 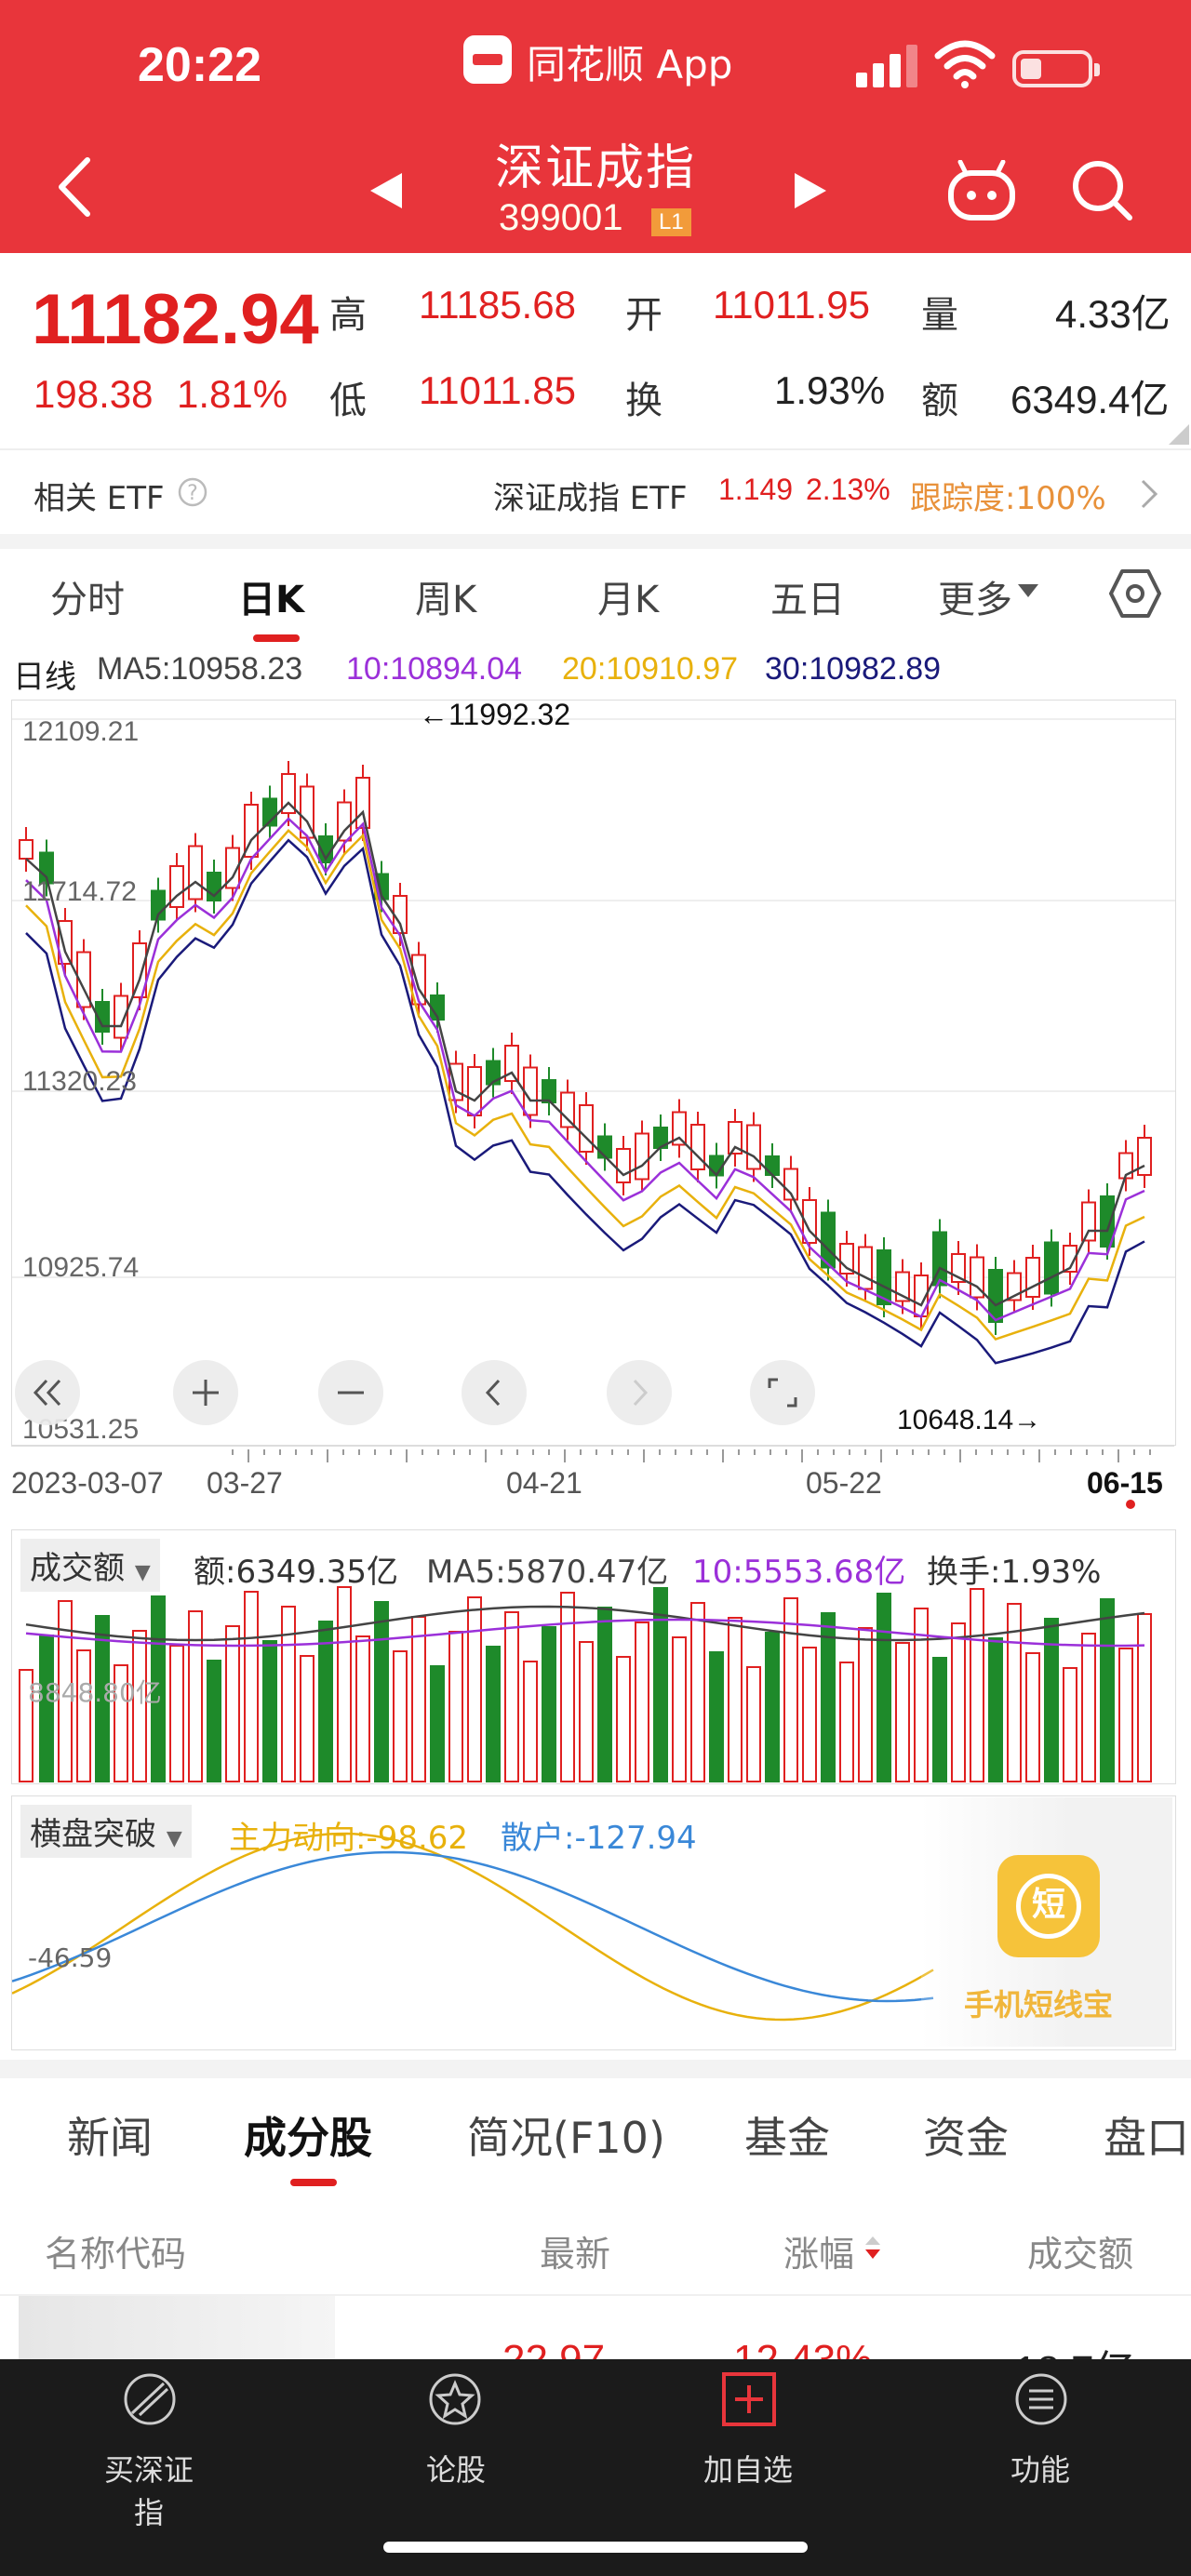 I want to click on tab-indicator, so click(x=276, y=638).